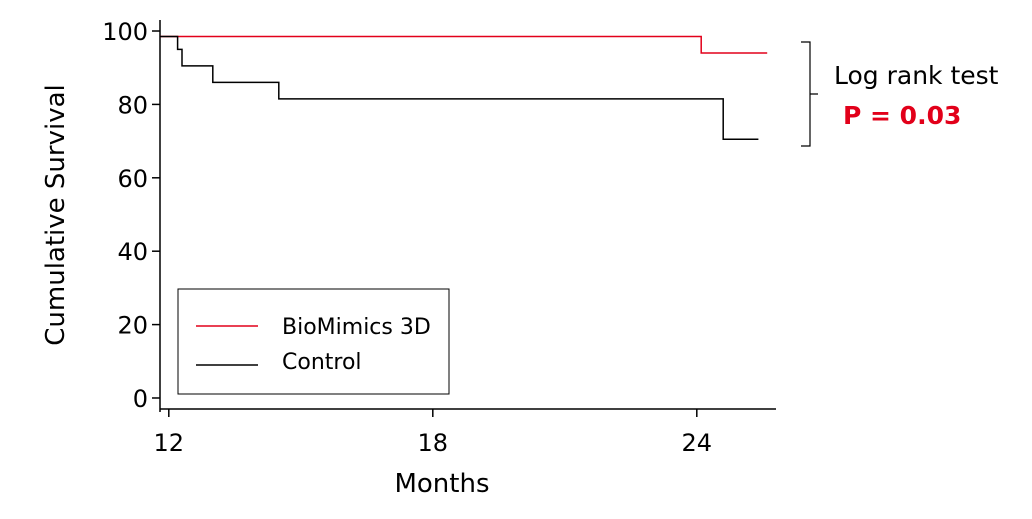 This screenshot has height=519, width=1032. Describe the element at coordinates (132, 252) in the screenshot. I see `y-tick-label: 40` at that location.